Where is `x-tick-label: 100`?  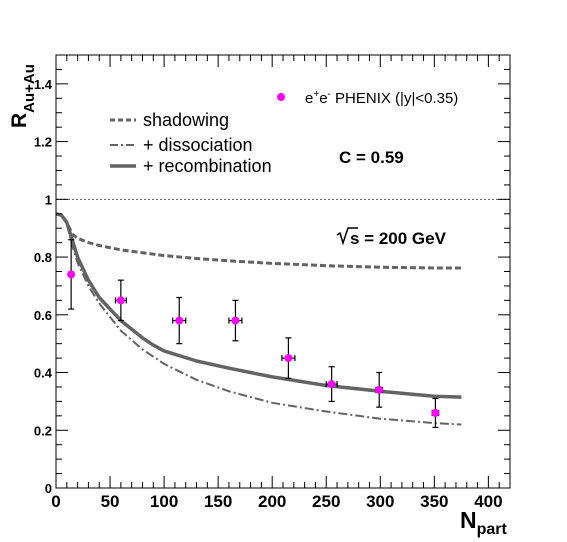 x-tick-label: 100 is located at coordinates (164, 501).